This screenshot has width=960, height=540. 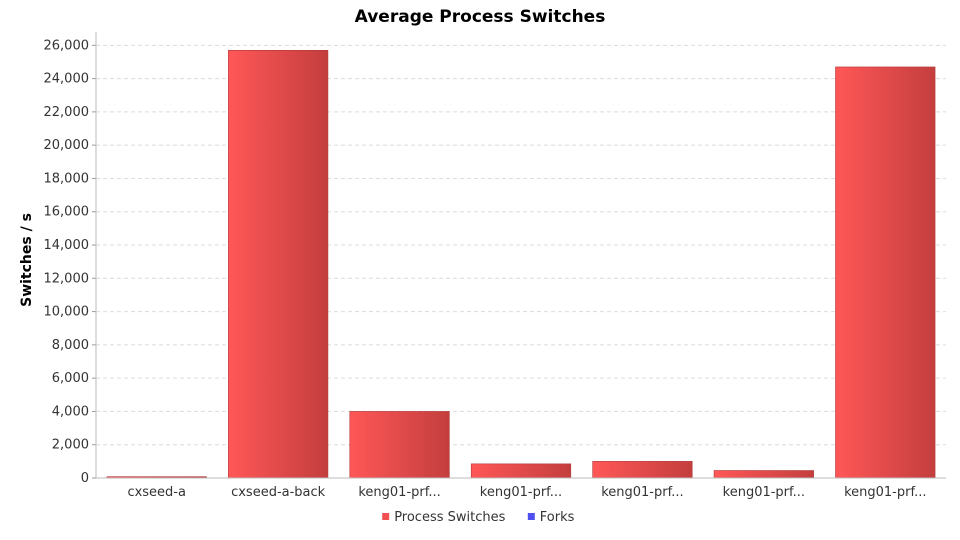 I want to click on y-tick-label: 26,000, so click(x=67, y=45).